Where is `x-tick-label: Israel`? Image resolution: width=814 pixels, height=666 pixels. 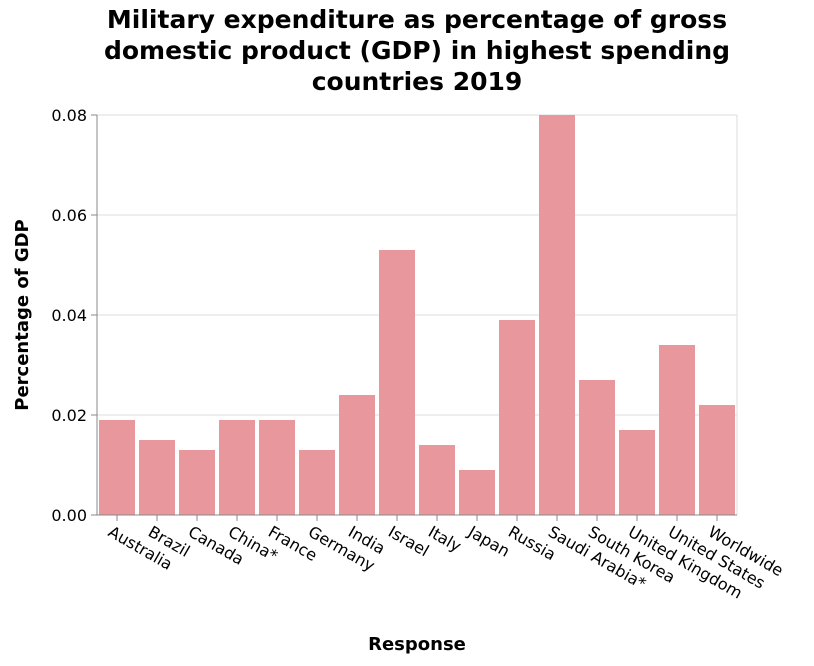 x-tick-label: Israel is located at coordinates (408, 541).